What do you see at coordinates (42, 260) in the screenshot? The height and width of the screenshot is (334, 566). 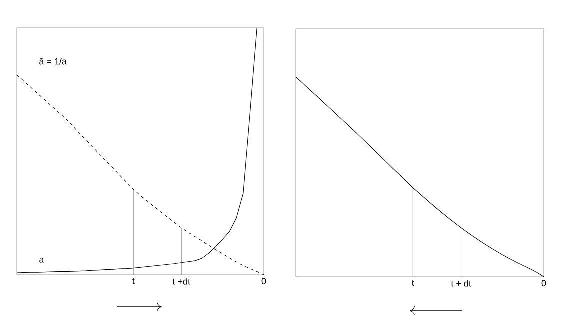 I see `series-label: a` at bounding box center [42, 260].